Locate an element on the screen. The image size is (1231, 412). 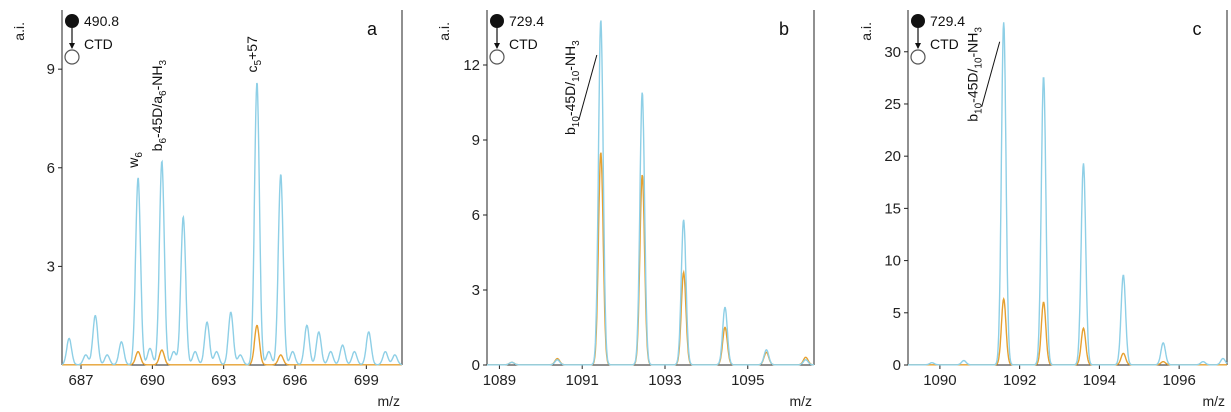
y-tick-label: 25 is located at coordinates (892, 104).